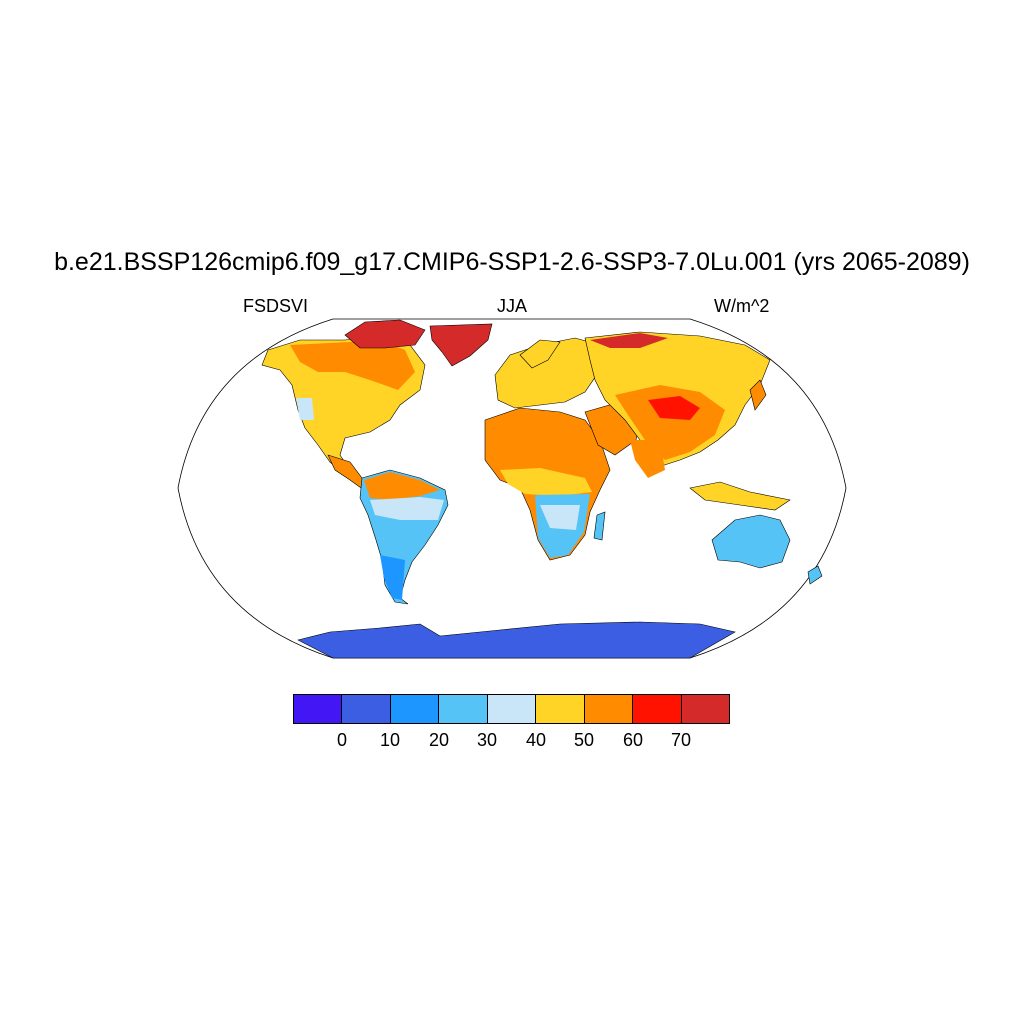 The width and height of the screenshot is (1024, 1024). Describe the element at coordinates (674, 408) in the screenshot. I see `tibet` at that location.